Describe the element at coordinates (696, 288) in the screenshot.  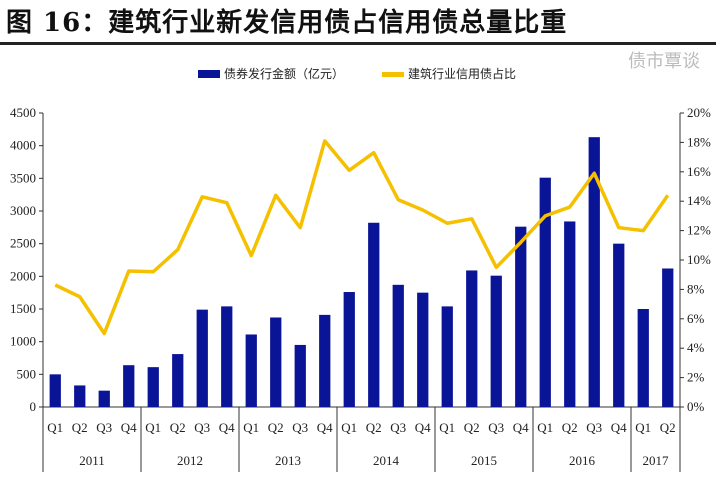
I see `right-tick-label: 8%` at that location.